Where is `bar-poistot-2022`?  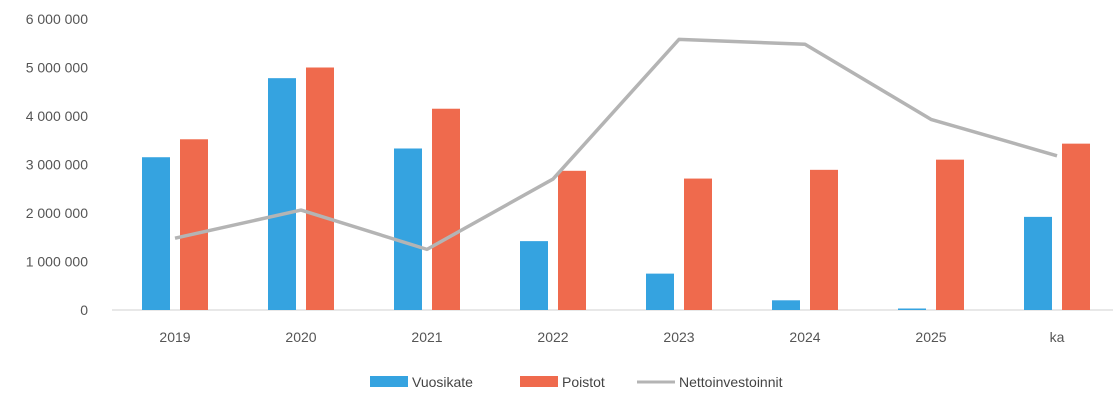 bar-poistot-2022 is located at coordinates (572, 240).